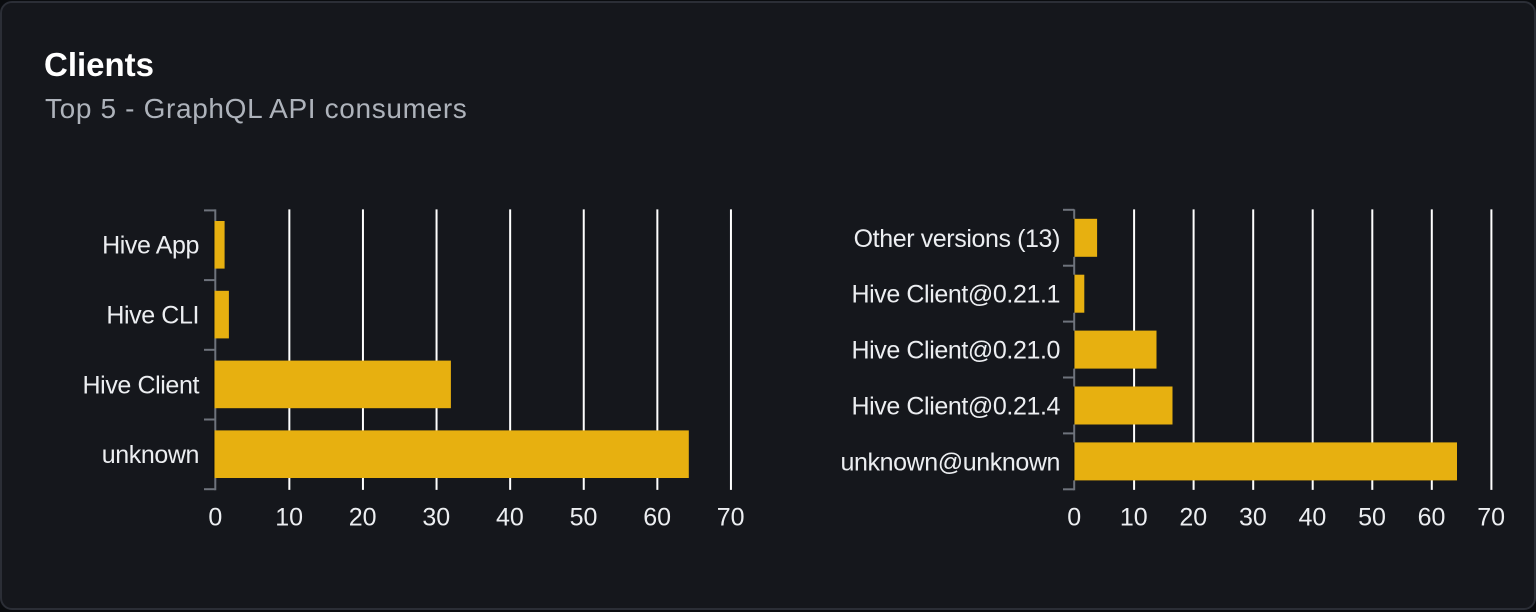 Image resolution: width=1536 pixels, height=612 pixels. What do you see at coordinates (955, 407) in the screenshot?
I see `svg-text: Hive Client@0.21.4` at bounding box center [955, 407].